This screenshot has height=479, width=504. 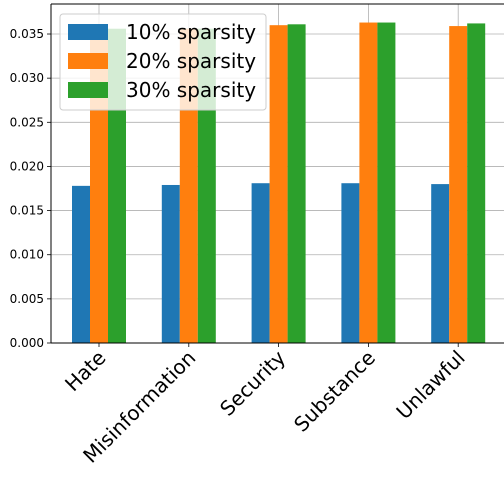 I want to click on y-tick-label: 0.030, so click(x=27, y=78).